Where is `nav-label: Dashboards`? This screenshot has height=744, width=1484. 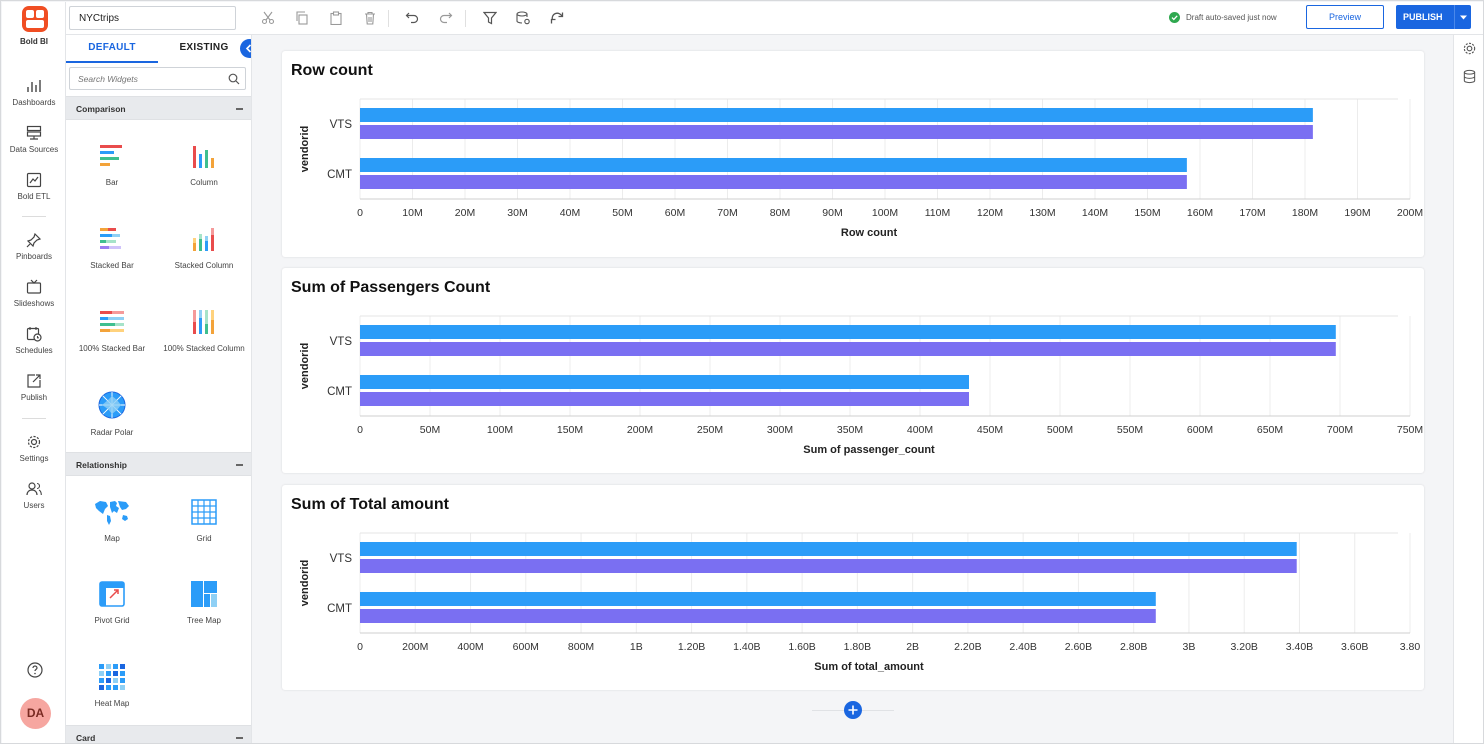 nav-label: Dashboards is located at coordinates (34, 102).